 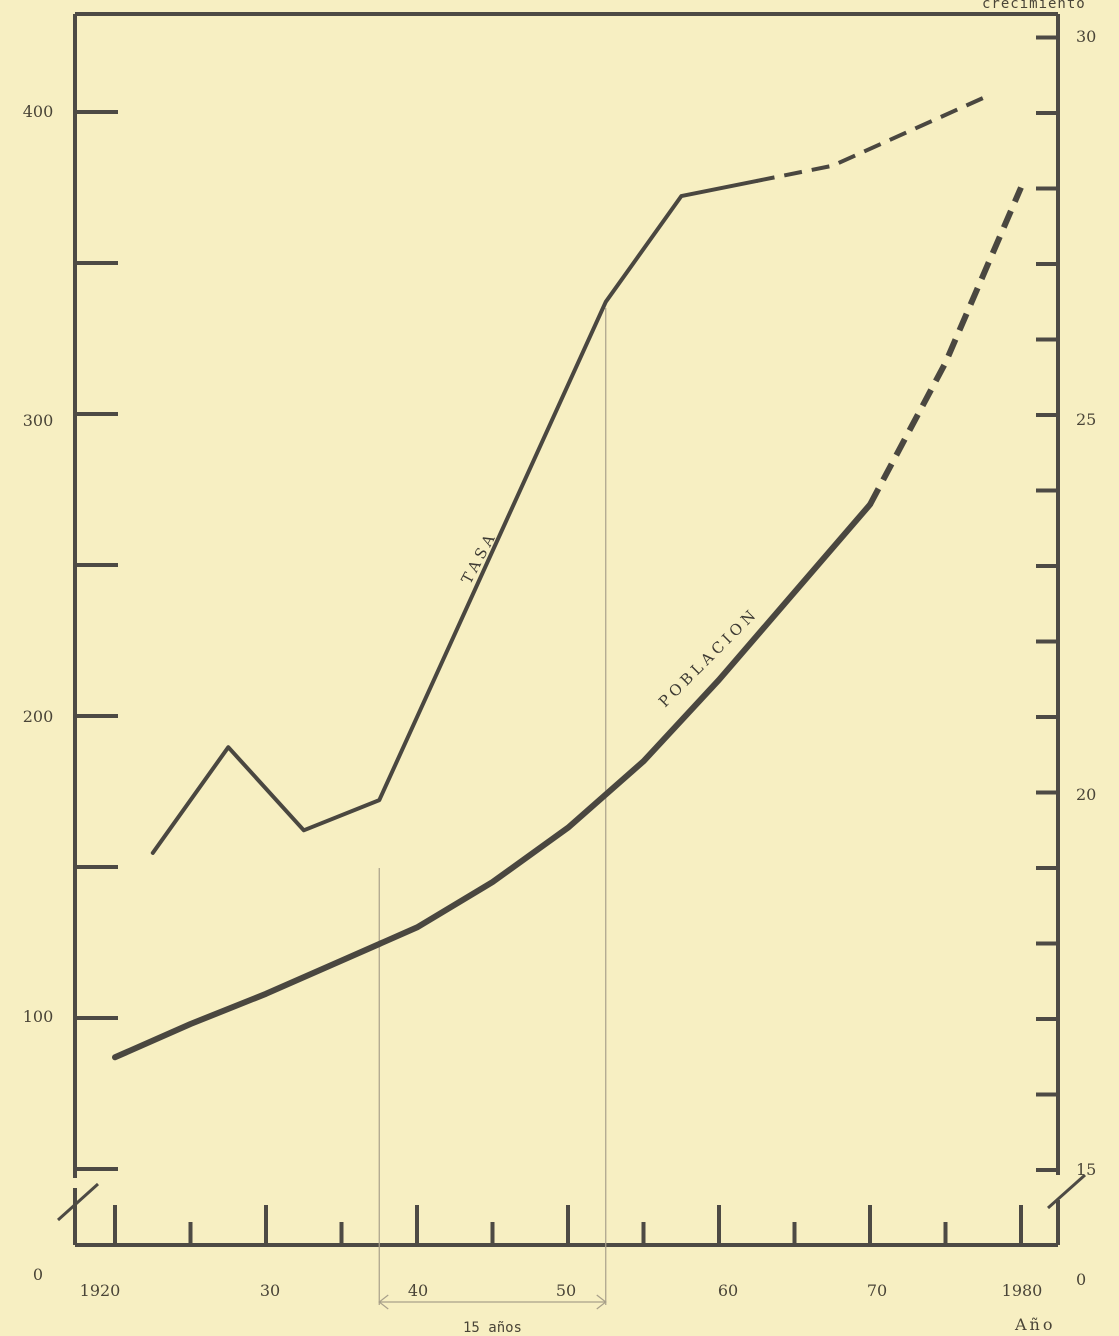 I want to click on annotation-label: 15 años, so click(x=492, y=1328).